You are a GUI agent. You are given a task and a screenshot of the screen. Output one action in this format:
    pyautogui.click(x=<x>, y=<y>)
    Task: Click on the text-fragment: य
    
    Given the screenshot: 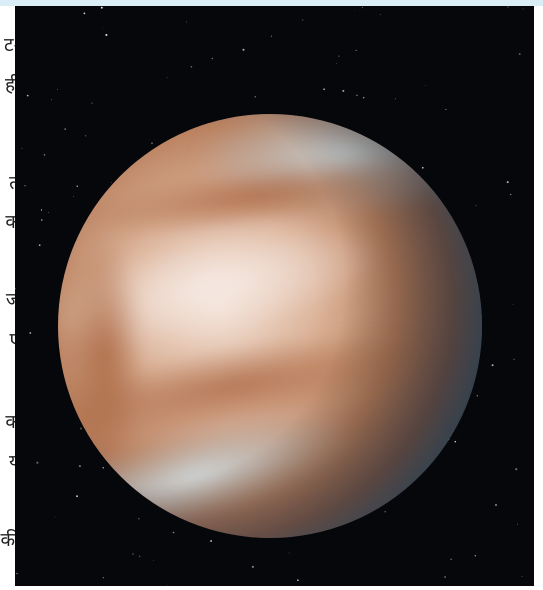 What is the action you would take?
    pyautogui.click(x=14, y=462)
    